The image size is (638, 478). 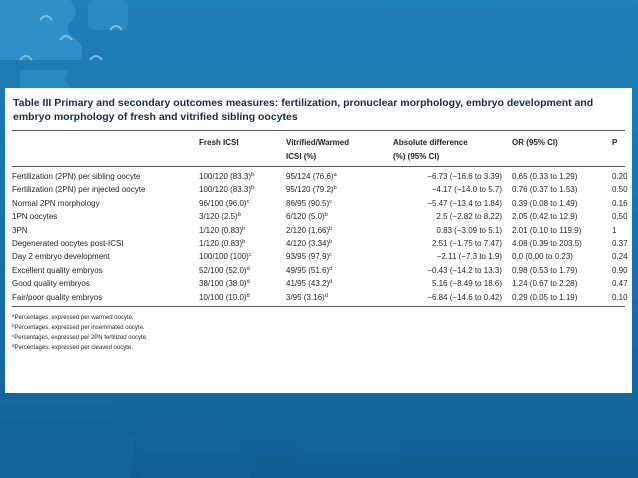 What do you see at coordinates (469, 217) in the screenshot?
I see `table-cell: 2.5 (−2.82 to 8.22)` at bounding box center [469, 217].